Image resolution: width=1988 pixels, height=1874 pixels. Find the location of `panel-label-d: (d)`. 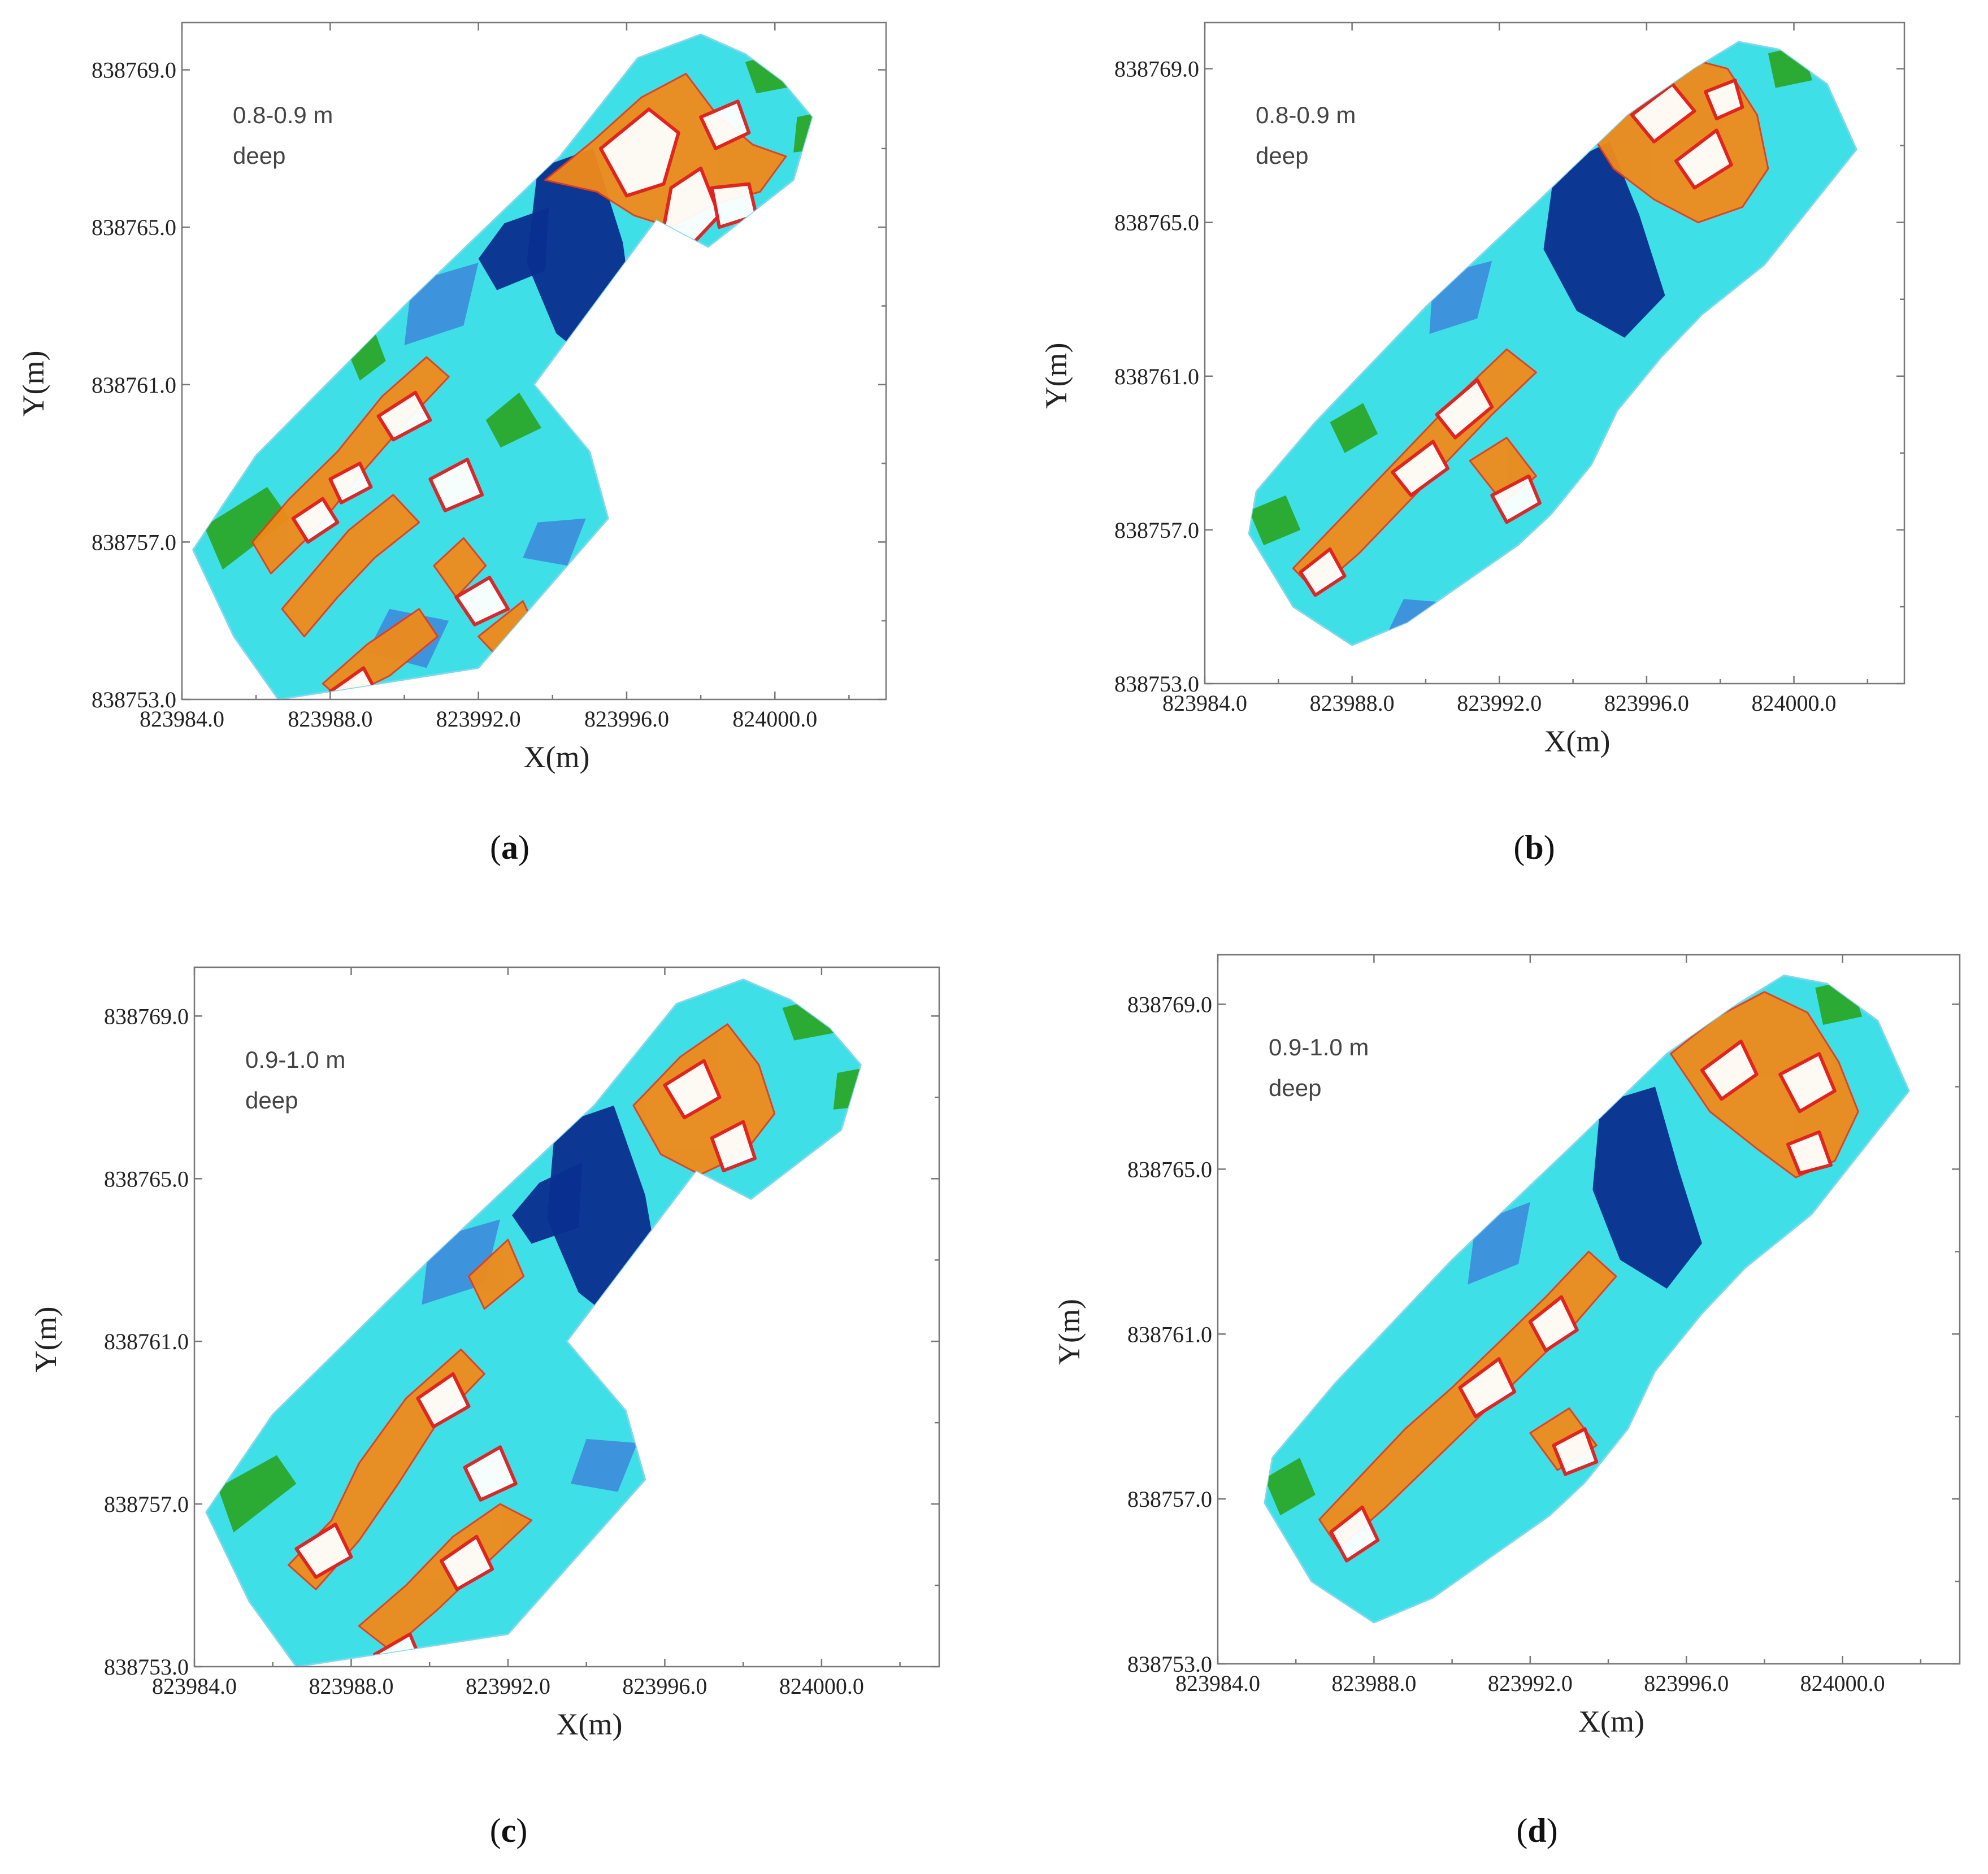

panel-label-d: (d) is located at coordinates (1536, 1831).